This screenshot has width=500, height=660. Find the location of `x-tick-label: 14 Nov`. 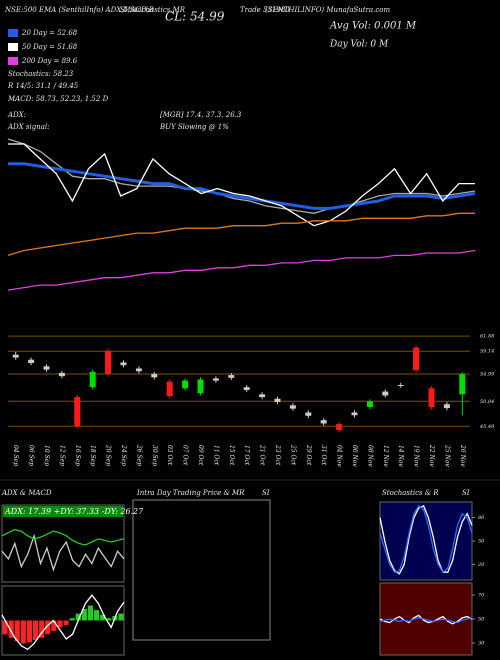

x-tick-label: 14 Nov is located at coordinates (400, 456).